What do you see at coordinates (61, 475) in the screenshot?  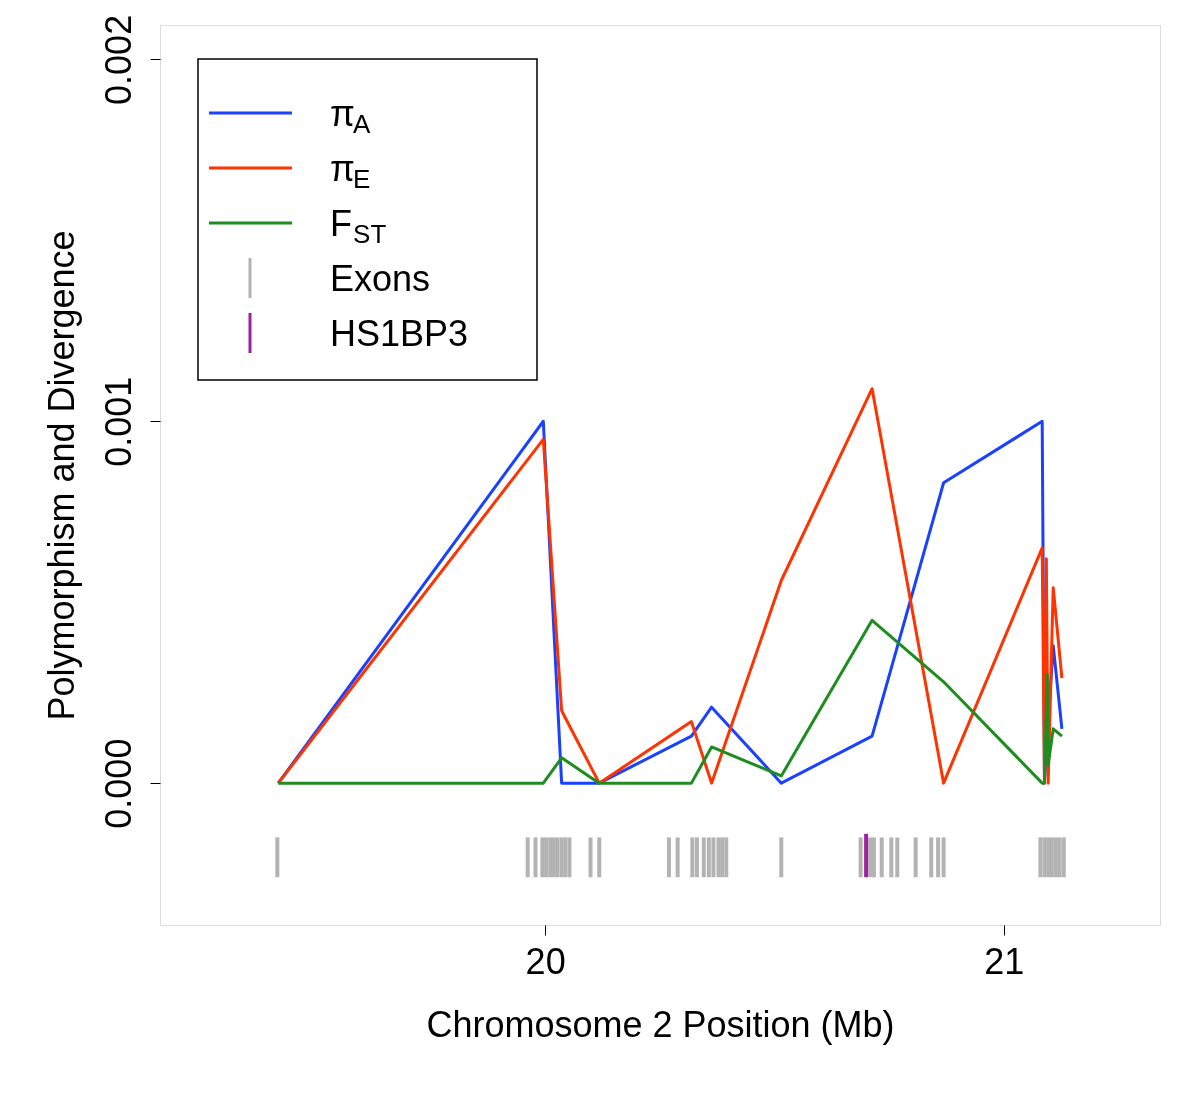 I see `y-axis-title: Polymorphism and Divergence` at bounding box center [61, 475].